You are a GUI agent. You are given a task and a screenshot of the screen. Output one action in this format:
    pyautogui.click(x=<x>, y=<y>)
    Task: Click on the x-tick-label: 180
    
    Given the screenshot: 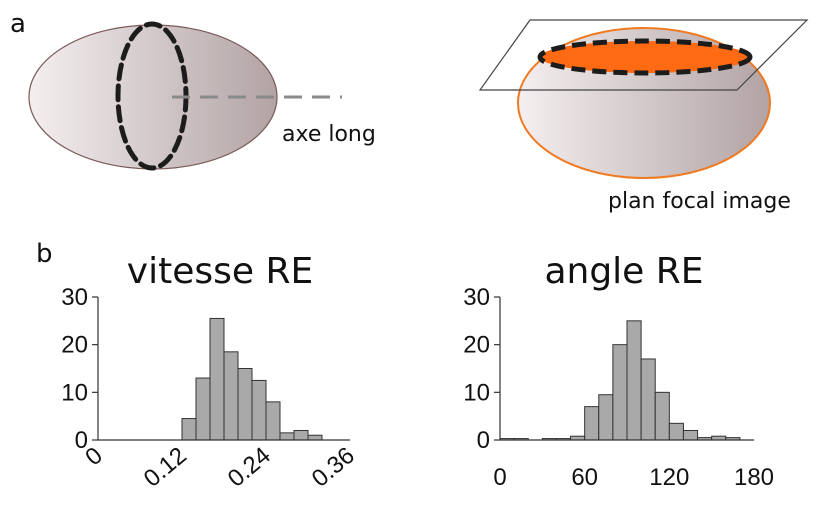 What is the action you would take?
    pyautogui.click(x=754, y=477)
    